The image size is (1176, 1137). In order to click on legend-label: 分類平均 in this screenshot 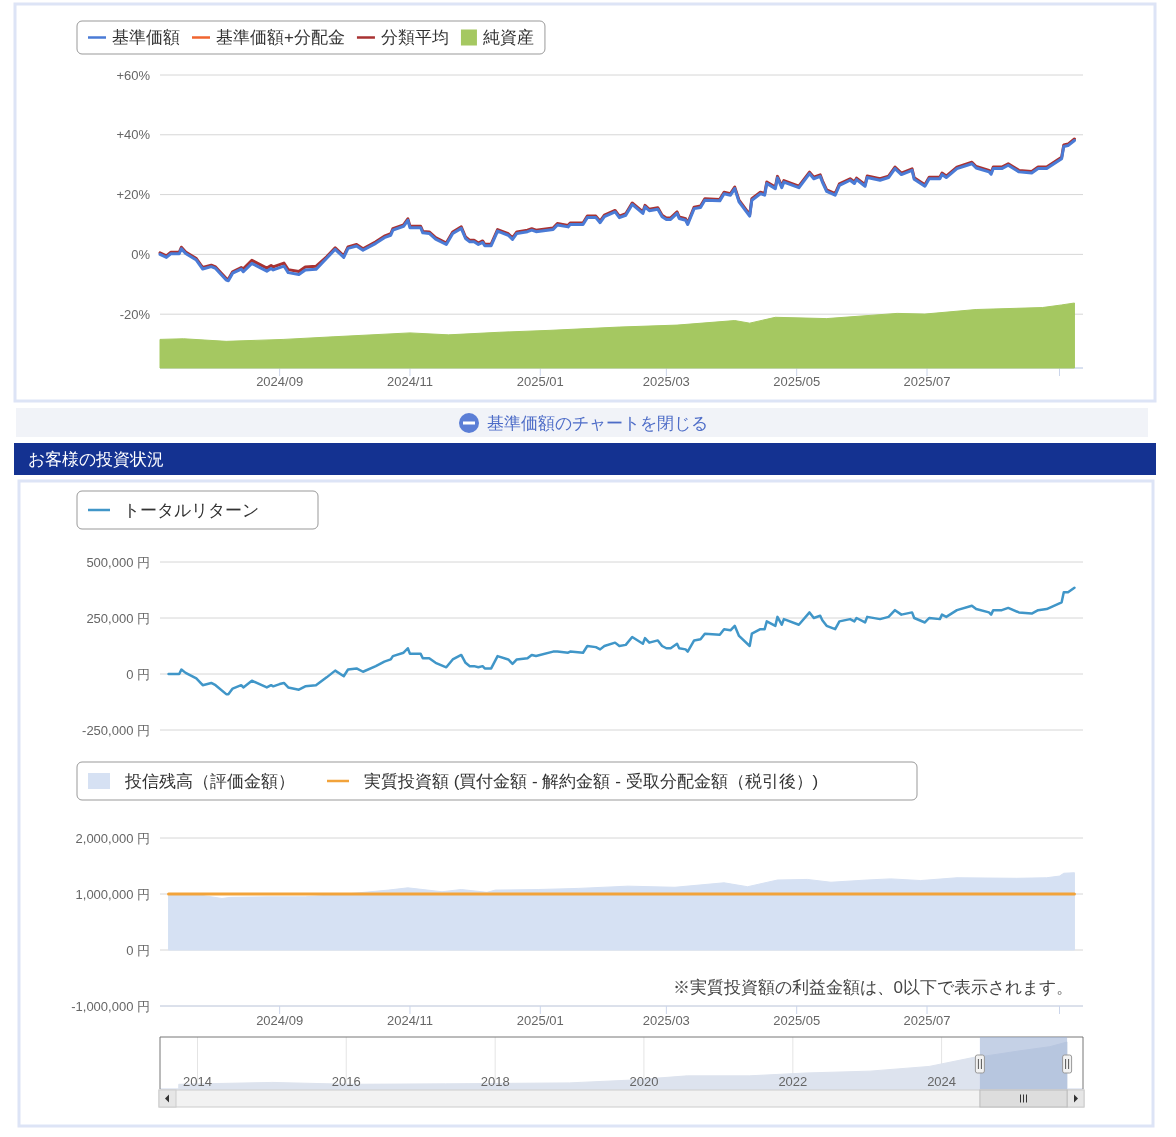, I will do `click(414, 37)`.